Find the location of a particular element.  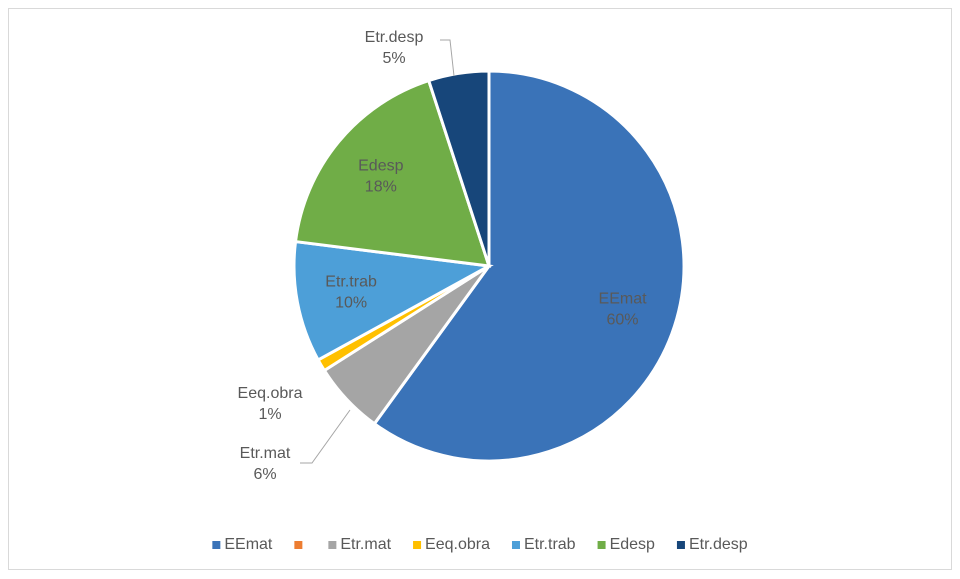

slice-label-value: 10% is located at coordinates (351, 303).